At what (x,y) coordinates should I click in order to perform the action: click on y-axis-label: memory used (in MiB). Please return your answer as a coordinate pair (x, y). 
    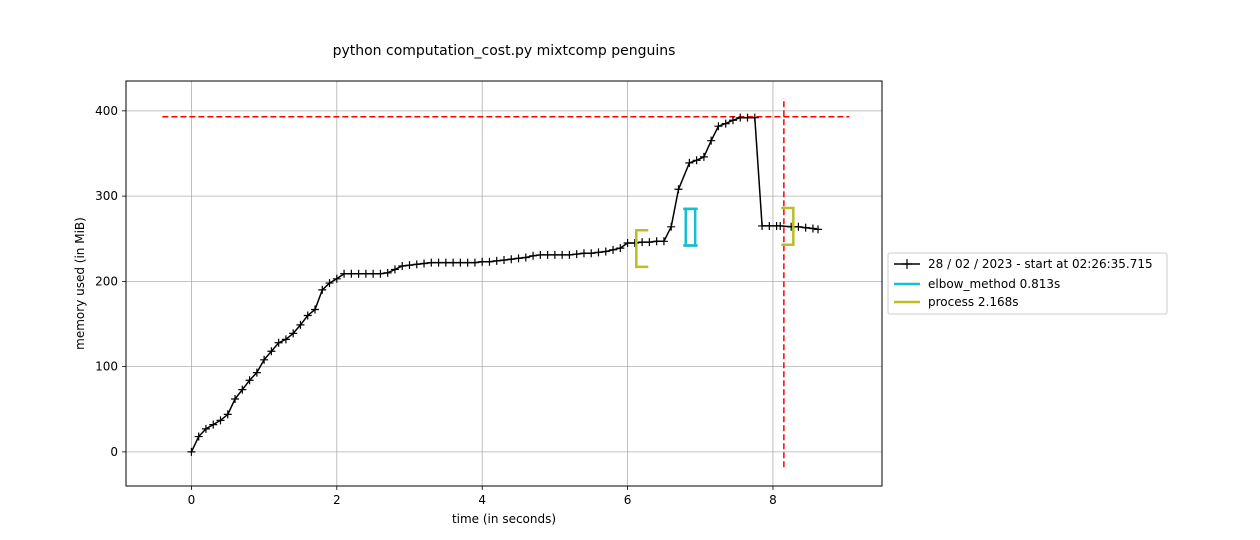
    Looking at the image, I should click on (80, 283).